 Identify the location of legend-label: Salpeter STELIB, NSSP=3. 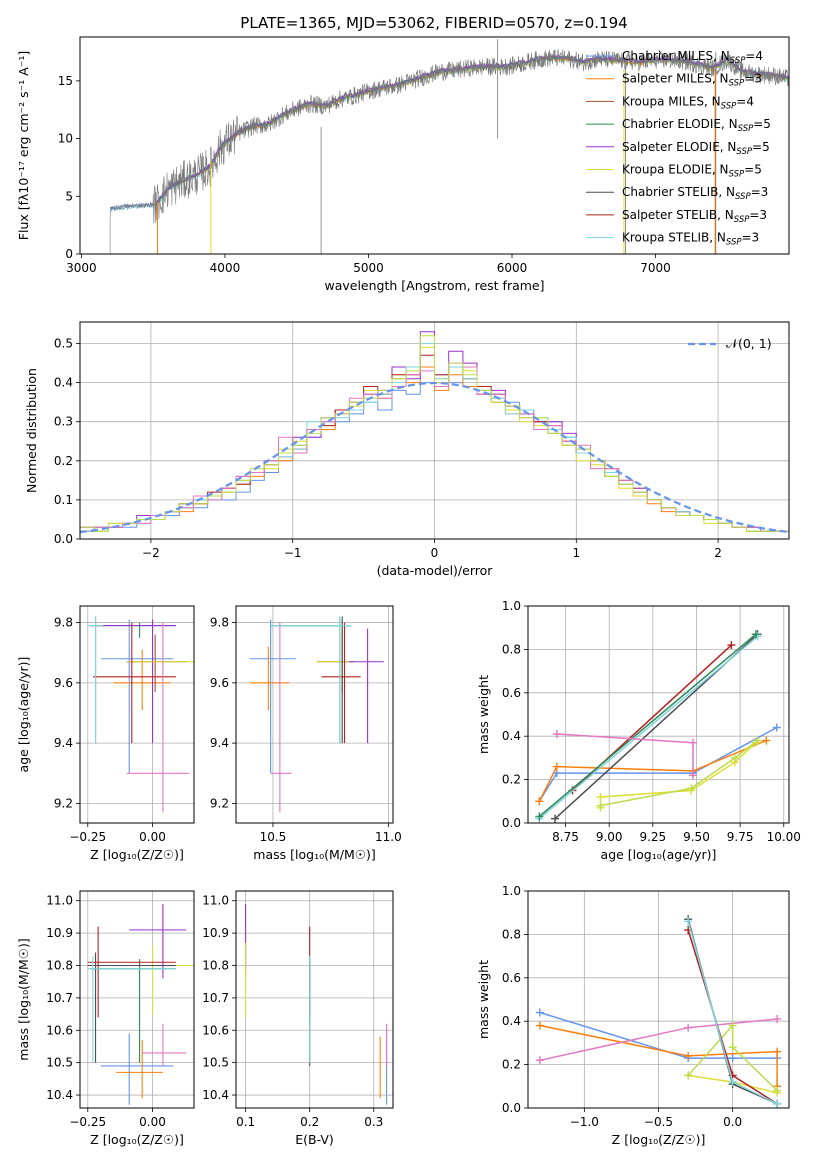
(694, 216).